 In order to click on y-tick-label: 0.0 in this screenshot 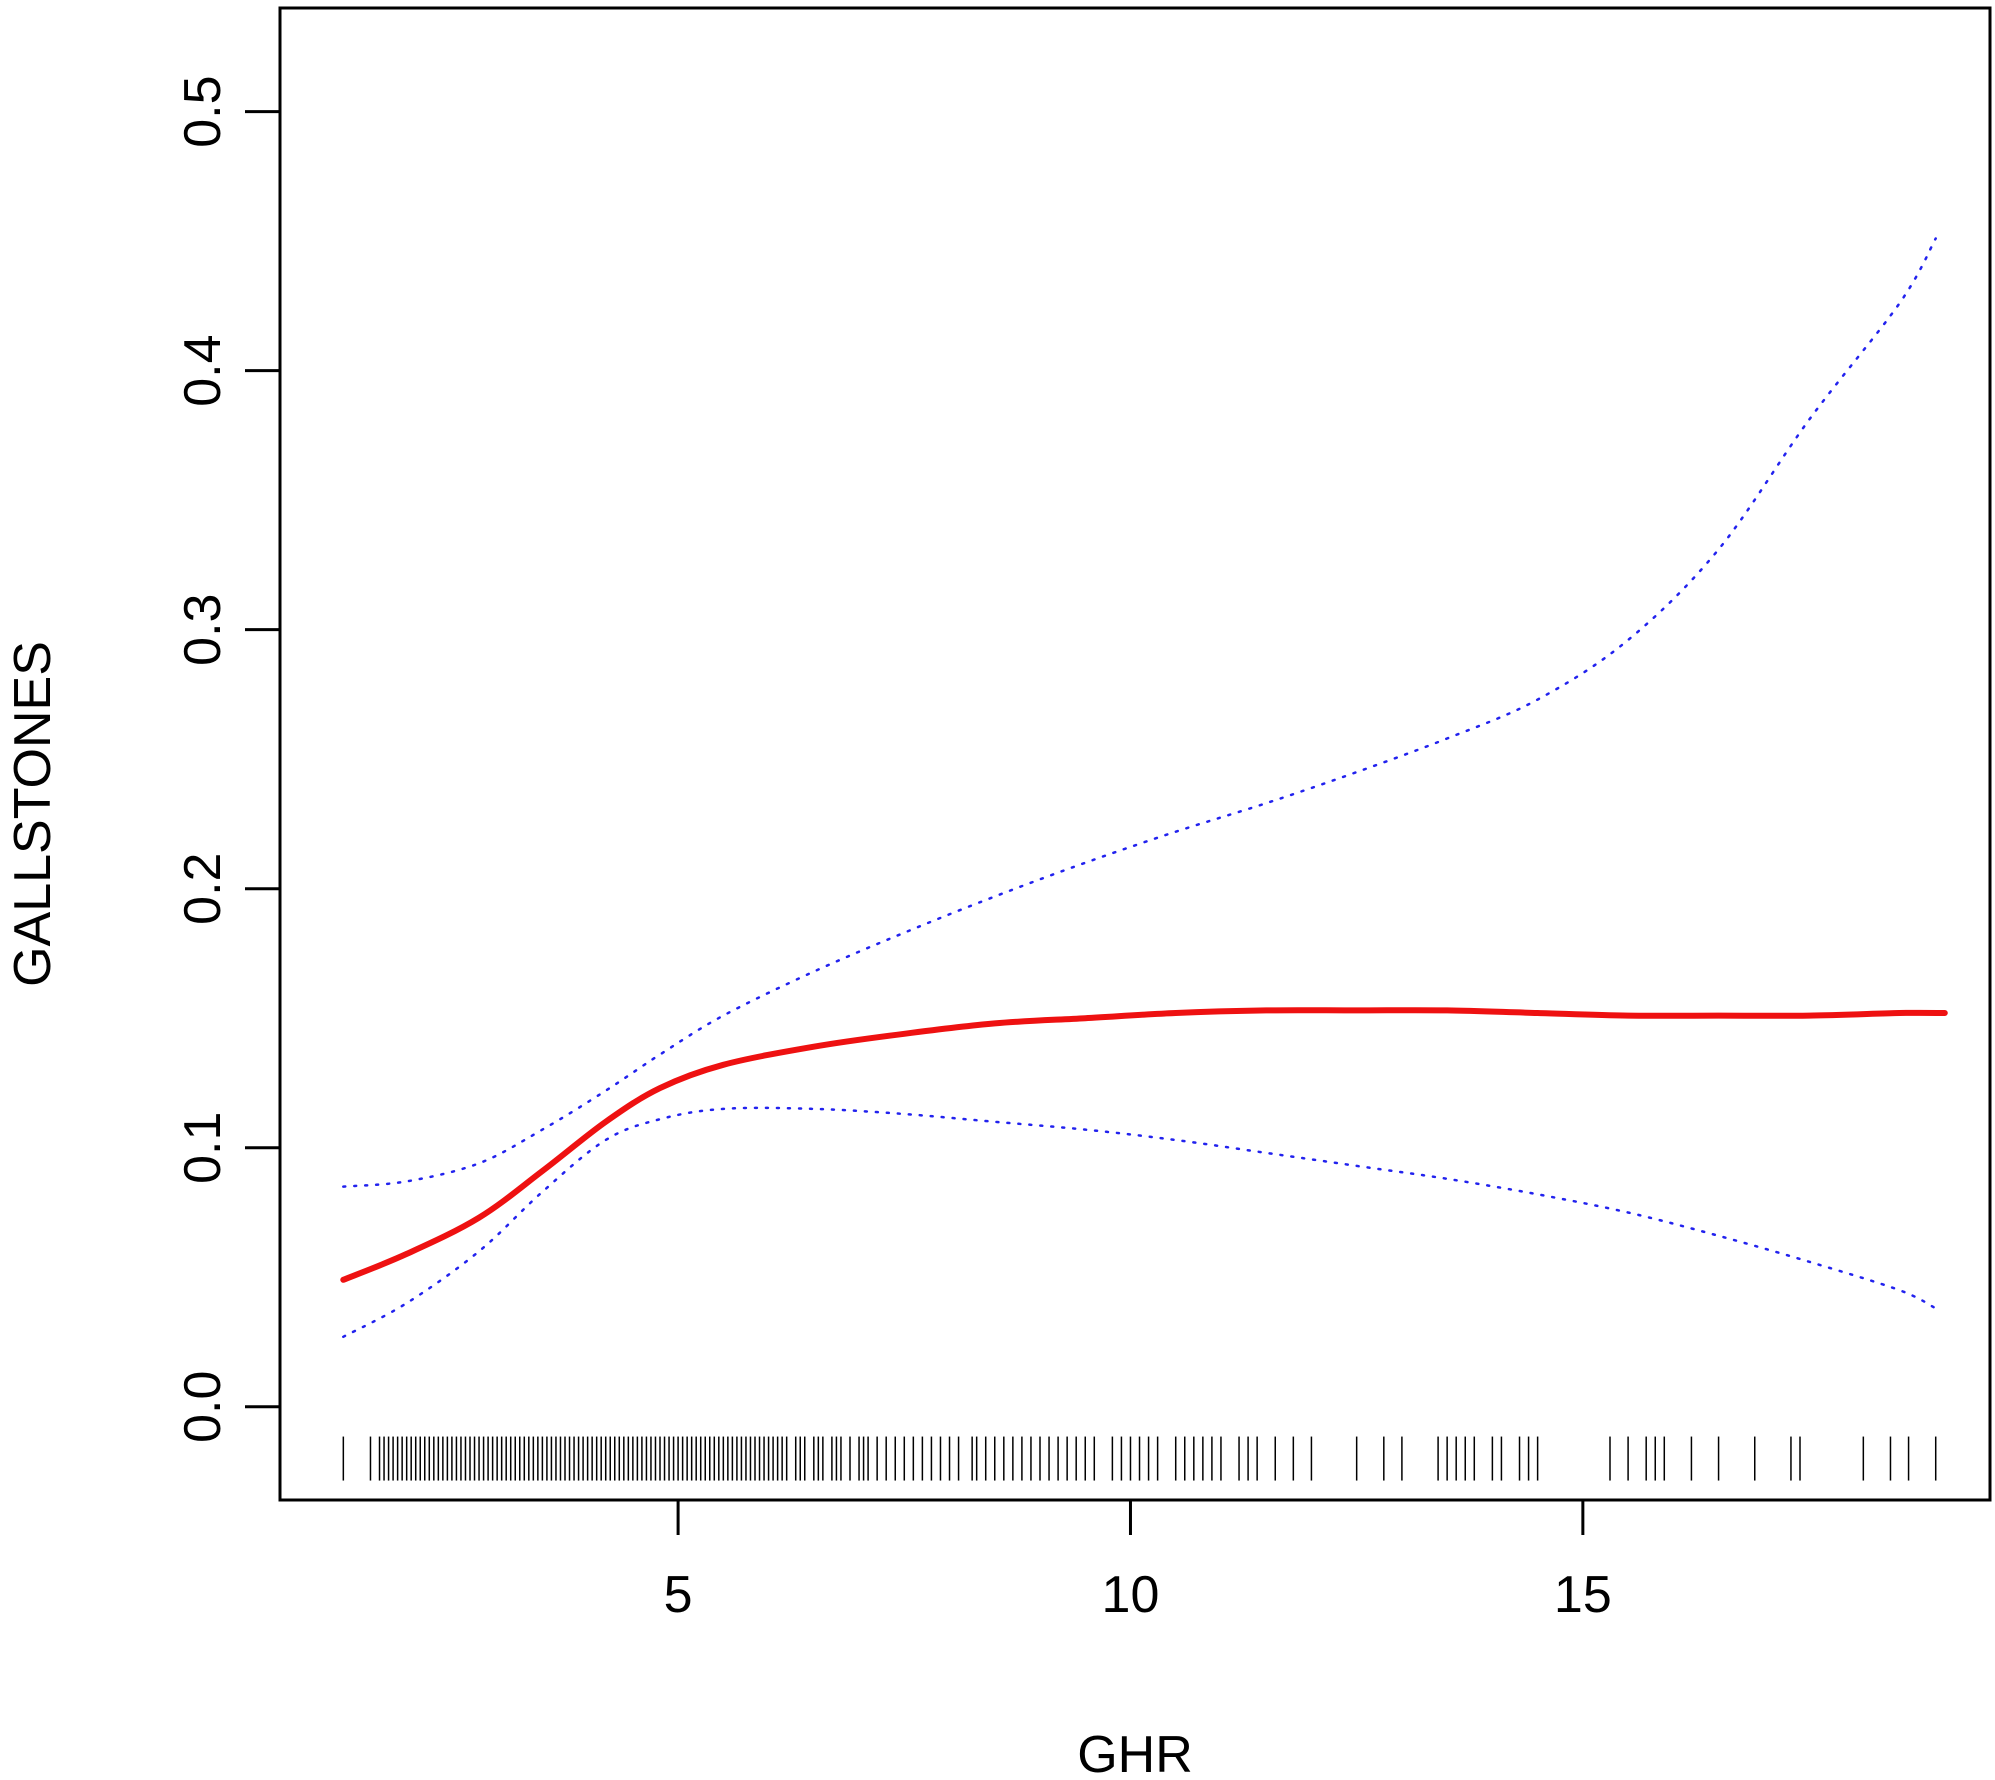, I will do `click(203, 1407)`.